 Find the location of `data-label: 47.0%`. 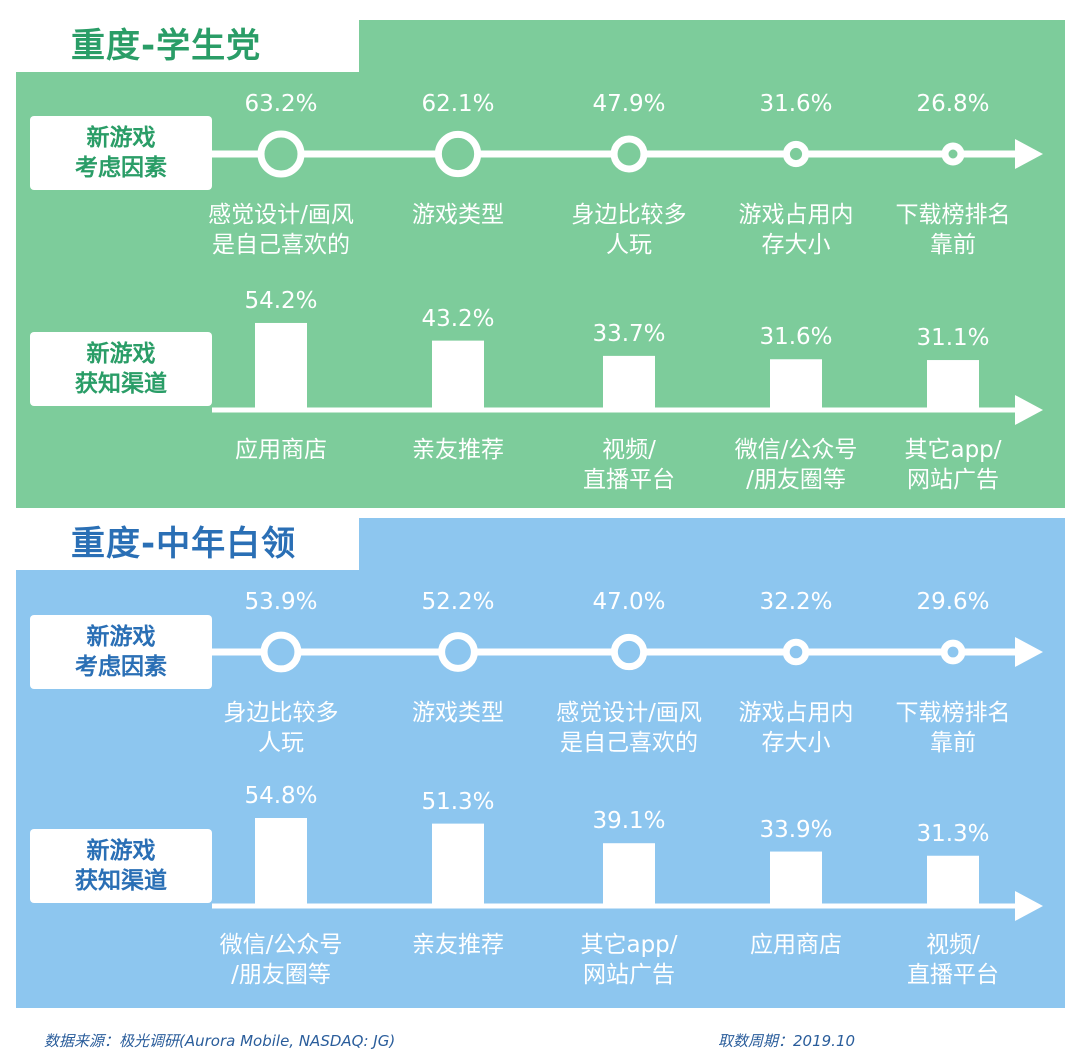

data-label: 47.0% is located at coordinates (629, 602).